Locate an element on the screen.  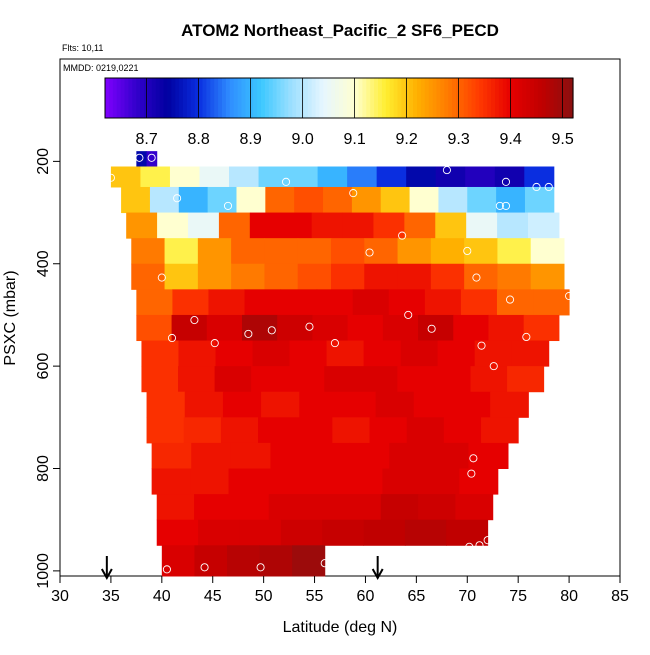
x-tick-label: 45 is located at coordinates (213, 596).